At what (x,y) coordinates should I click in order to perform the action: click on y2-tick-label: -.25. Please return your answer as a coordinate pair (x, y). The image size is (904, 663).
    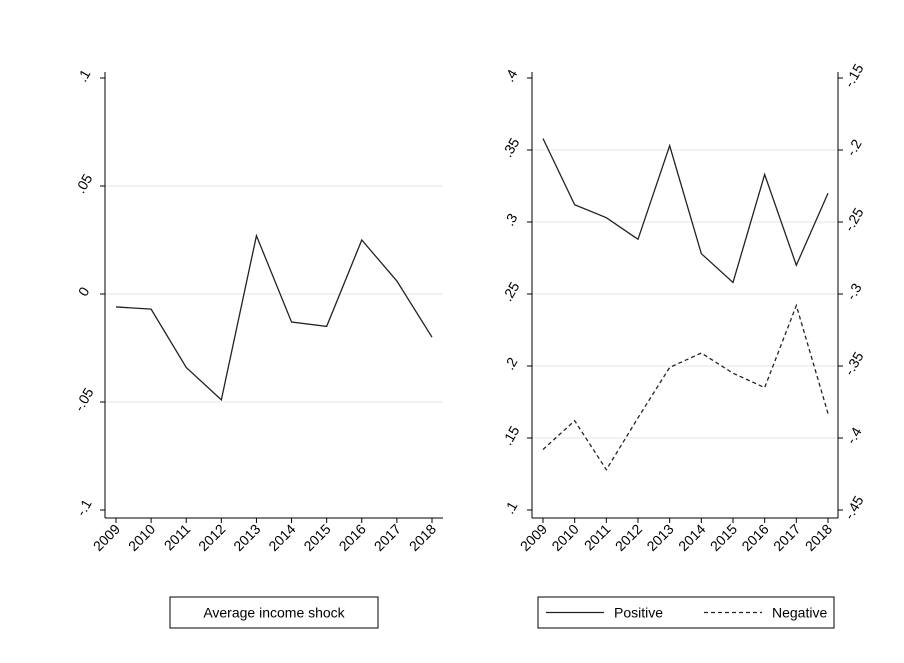
    Looking at the image, I should click on (854, 219).